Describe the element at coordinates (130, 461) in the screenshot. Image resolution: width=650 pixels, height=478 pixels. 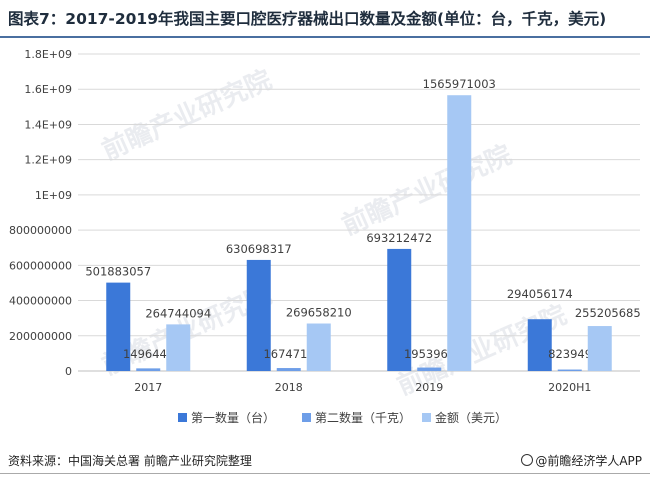
I see `source-note: 资料来源：中国海关总署 前瞻产业研究院整理` at that location.